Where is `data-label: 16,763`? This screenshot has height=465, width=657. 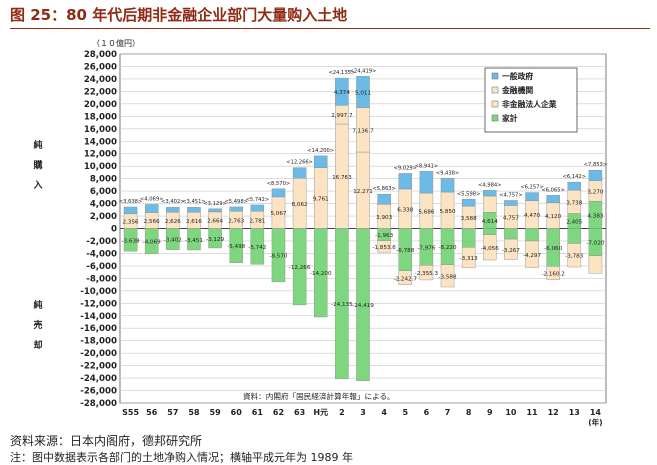 data-label: 16,763 is located at coordinates (342, 178).